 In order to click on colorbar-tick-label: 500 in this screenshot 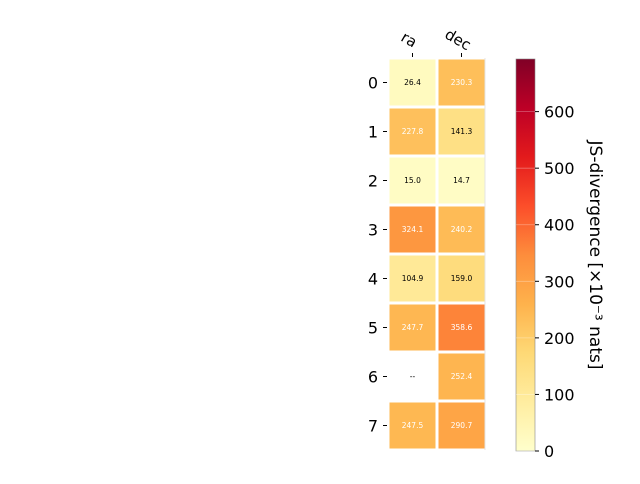, I will do `click(559, 168)`.